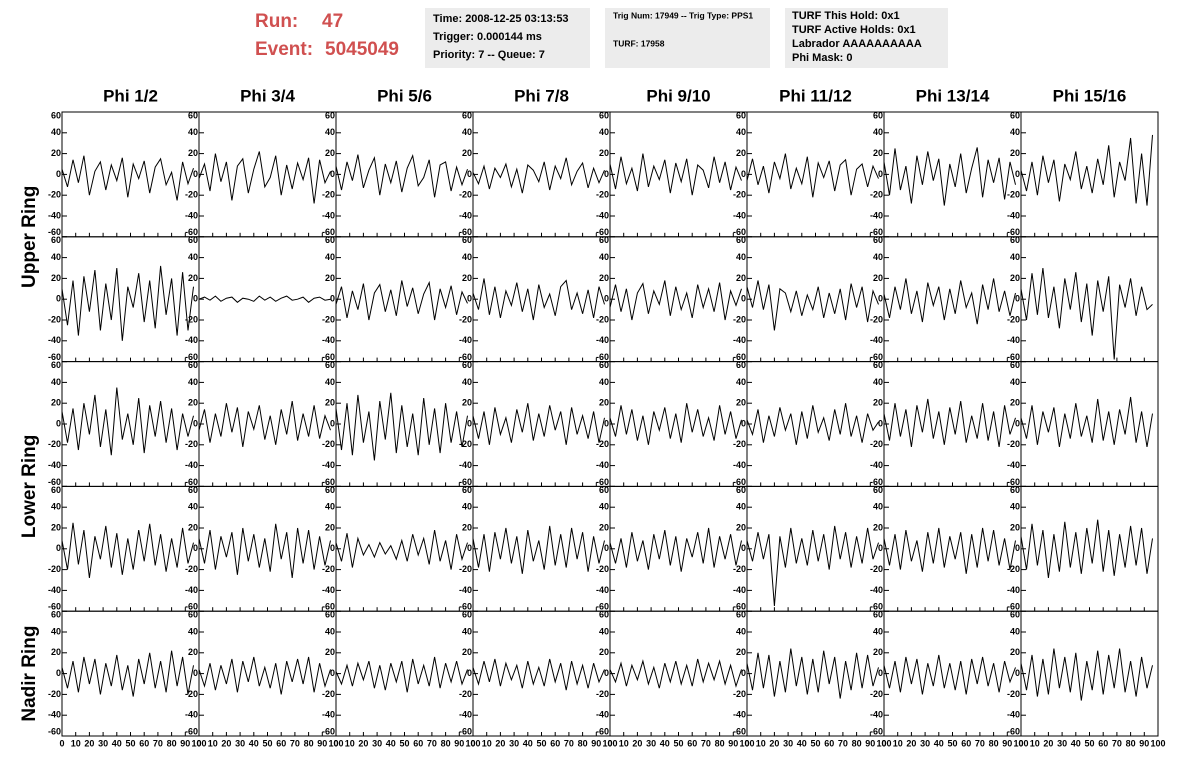 This screenshot has height=772, width=1196. What do you see at coordinates (29, 486) in the screenshot?
I see `ring-label: Lower Ring` at bounding box center [29, 486].